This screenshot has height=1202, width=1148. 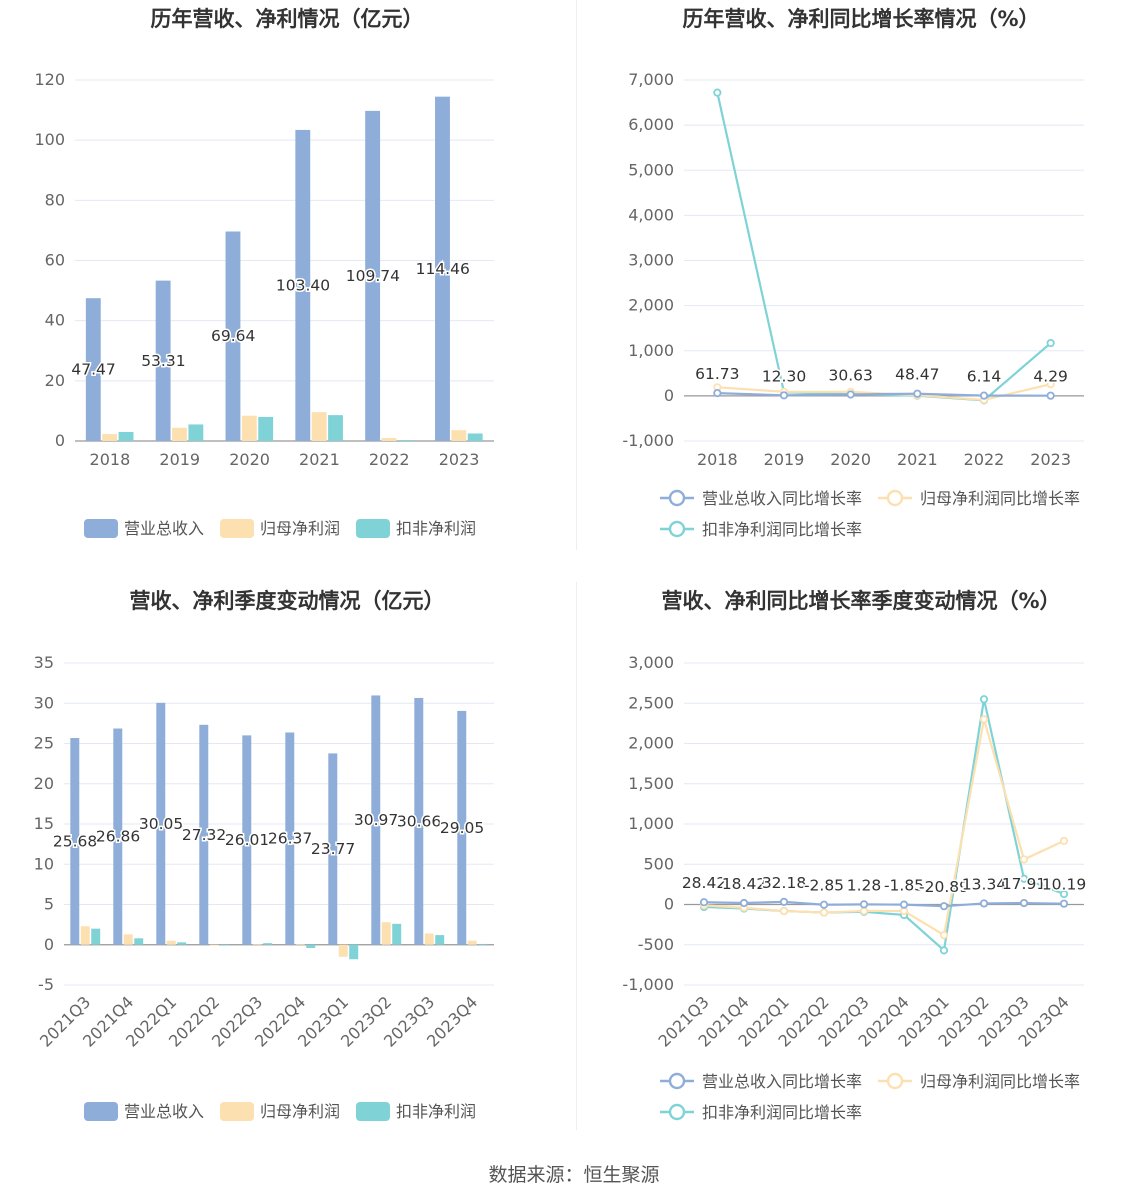 What do you see at coordinates (784, 883) in the screenshot?
I see `data-label: 32.18` at bounding box center [784, 883].